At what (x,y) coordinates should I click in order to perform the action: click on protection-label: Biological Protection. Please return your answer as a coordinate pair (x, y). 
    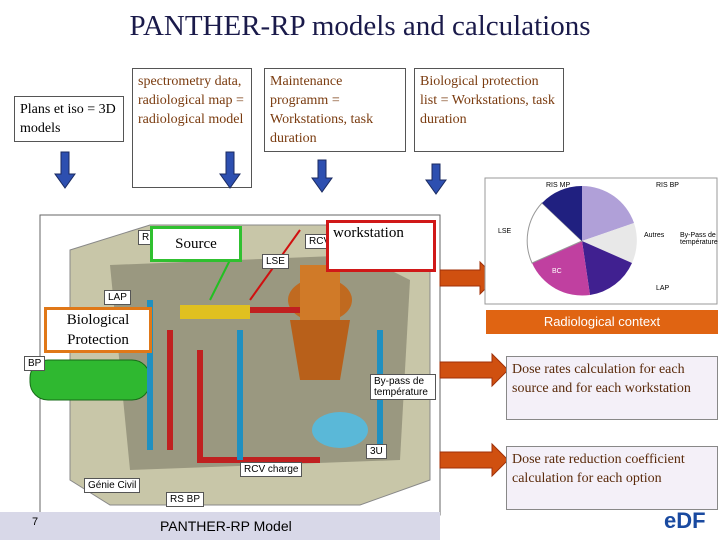
    Looking at the image, I should click on (98, 330).